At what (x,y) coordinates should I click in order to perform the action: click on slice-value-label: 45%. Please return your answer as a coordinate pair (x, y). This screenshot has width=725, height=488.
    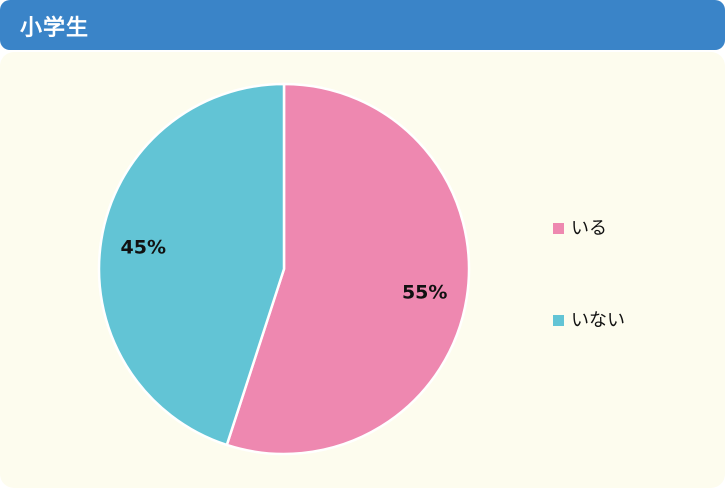
    Looking at the image, I should click on (143, 248).